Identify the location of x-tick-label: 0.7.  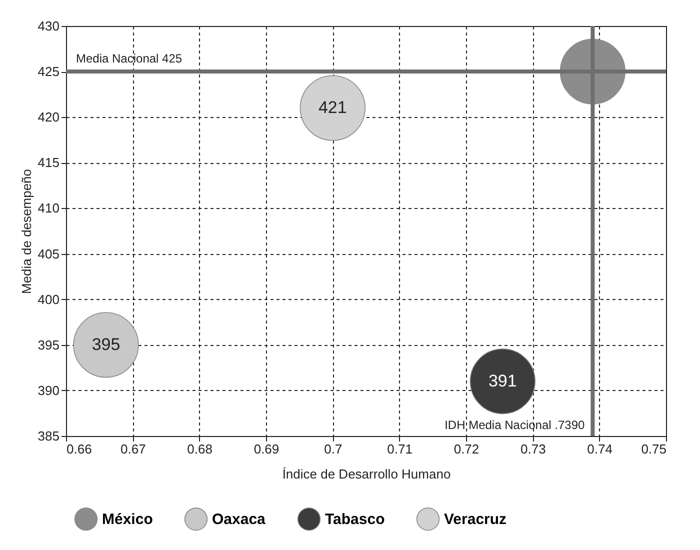
(333, 449).